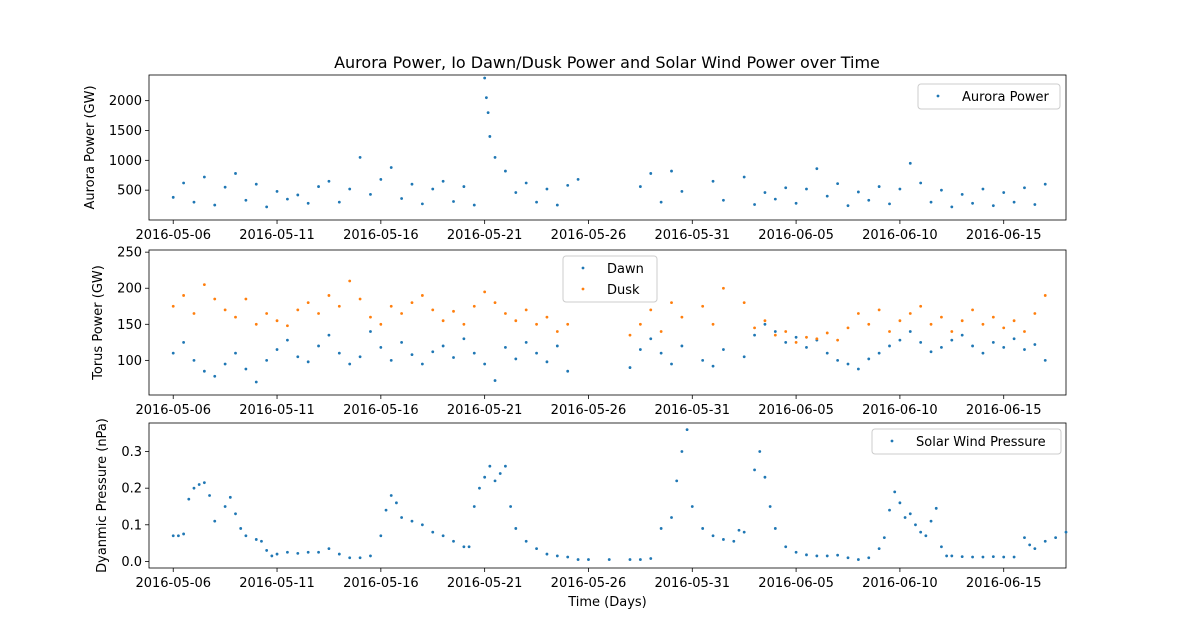 The height and width of the screenshot is (637, 1186). What do you see at coordinates (381, 583) in the screenshot?
I see `x-tick-label: 2016-05-16` at bounding box center [381, 583].